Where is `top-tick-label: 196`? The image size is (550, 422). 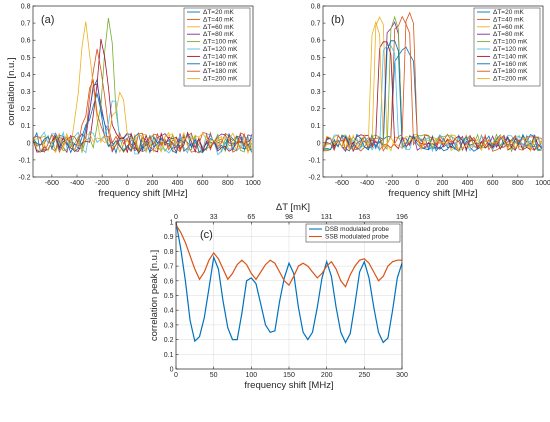 top-tick-label: 196 is located at coordinates (402, 217).